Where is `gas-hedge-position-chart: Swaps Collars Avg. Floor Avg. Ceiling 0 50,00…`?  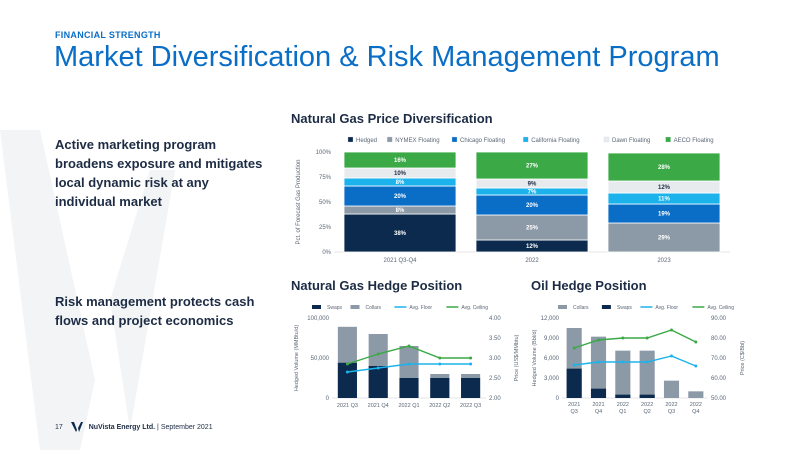 gas-hedge-position-chart: Swaps Collars Avg. Floor Avg. Ceiling 0 50,00… is located at coordinates (407, 357).